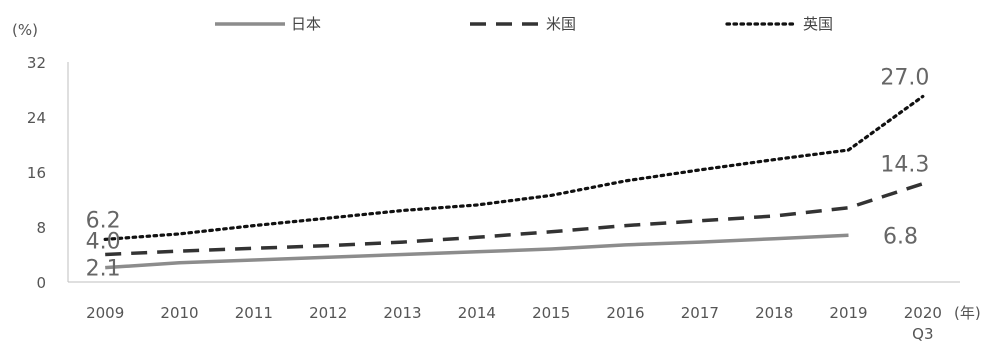 The image size is (997, 345). What do you see at coordinates (848, 313) in the screenshot?
I see `x-tick-label: 2019` at bounding box center [848, 313].